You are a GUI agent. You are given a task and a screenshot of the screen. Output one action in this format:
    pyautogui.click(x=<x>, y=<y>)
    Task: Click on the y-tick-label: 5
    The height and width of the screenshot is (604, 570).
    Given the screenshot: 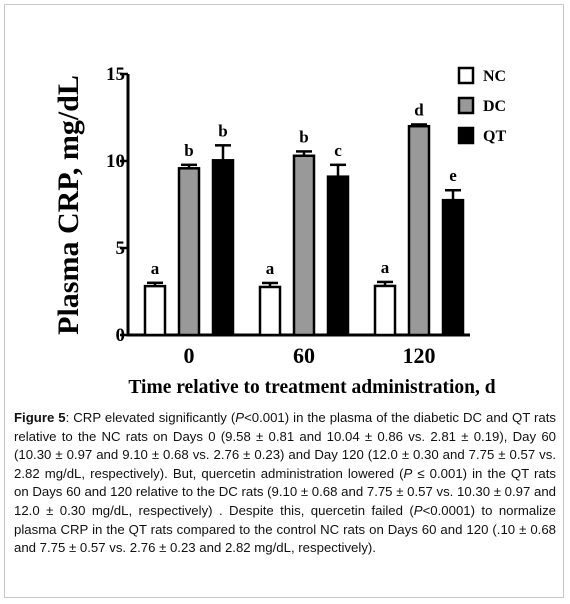 What is the action you would take?
    pyautogui.click(x=121, y=248)
    